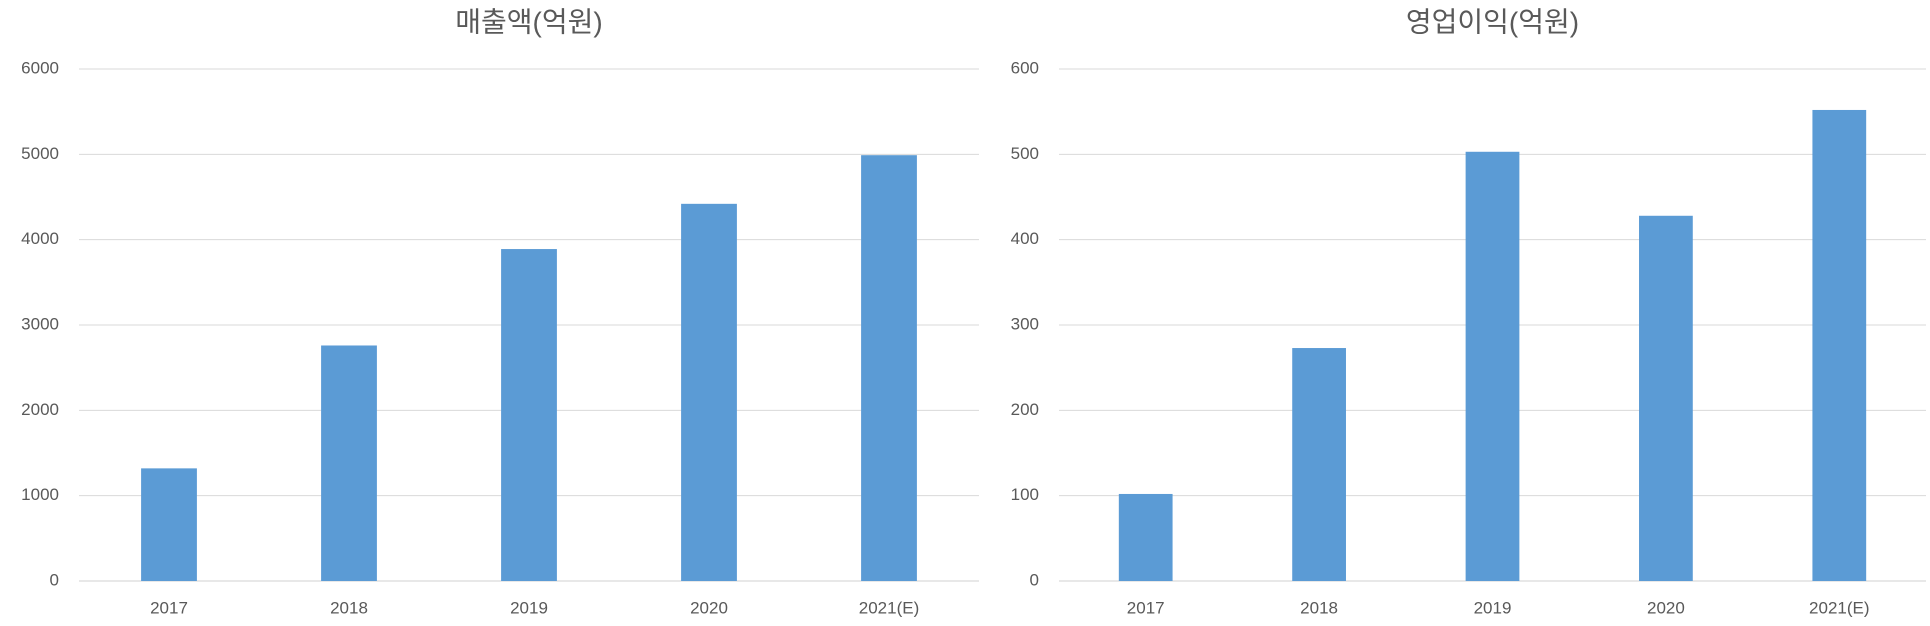 The width and height of the screenshot is (1930, 626). What do you see at coordinates (40, 494) in the screenshot?
I see `y-tick-label: 1000` at bounding box center [40, 494].